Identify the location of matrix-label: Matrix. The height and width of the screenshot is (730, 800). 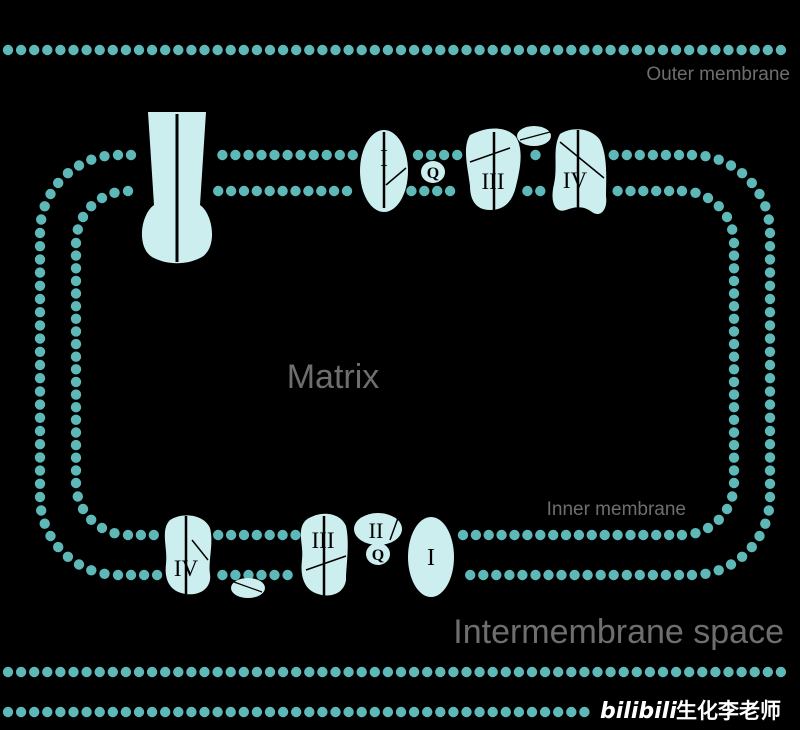
(333, 377).